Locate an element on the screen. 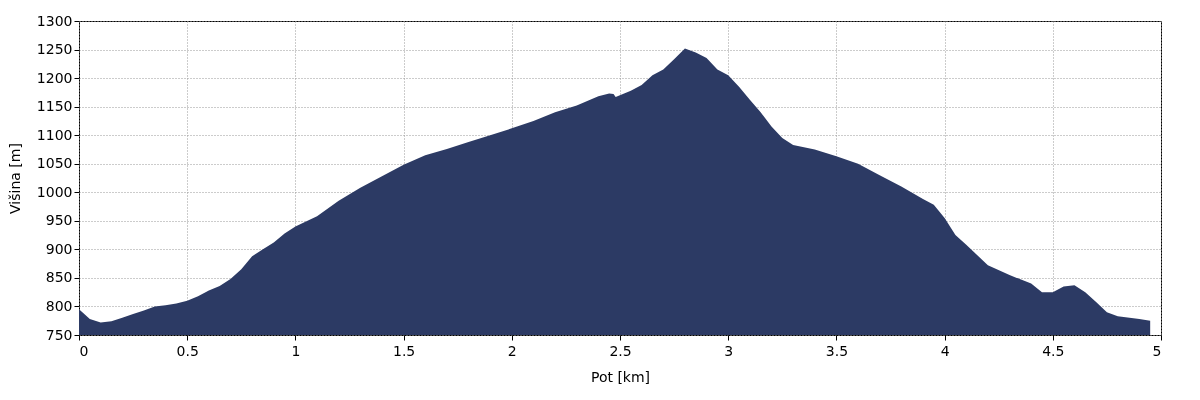 This screenshot has width=1200, height=400. y-tick-label: 950 is located at coordinates (59, 220).